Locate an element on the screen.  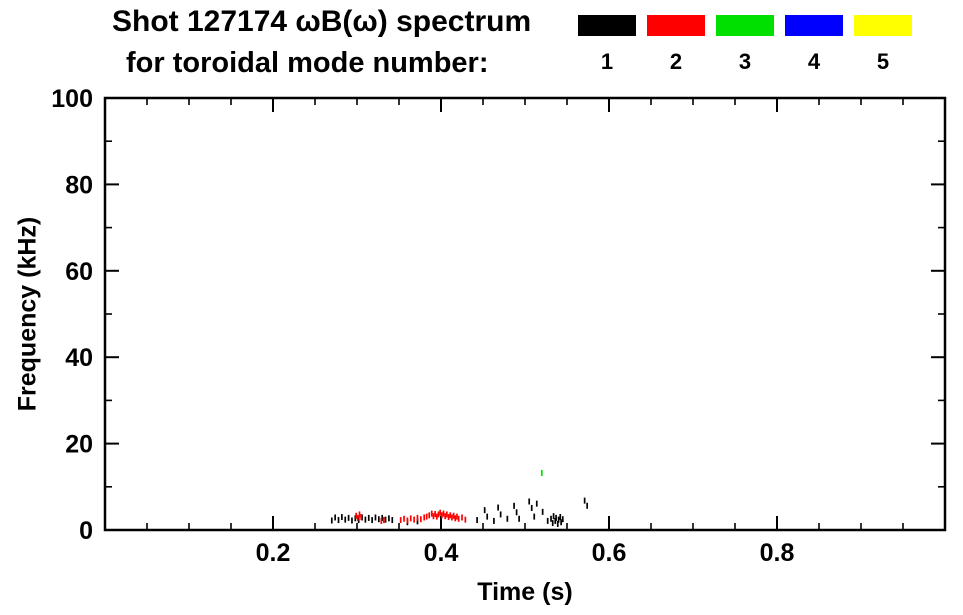
legend: 1 2 3 4 5 is located at coordinates (745, 44).